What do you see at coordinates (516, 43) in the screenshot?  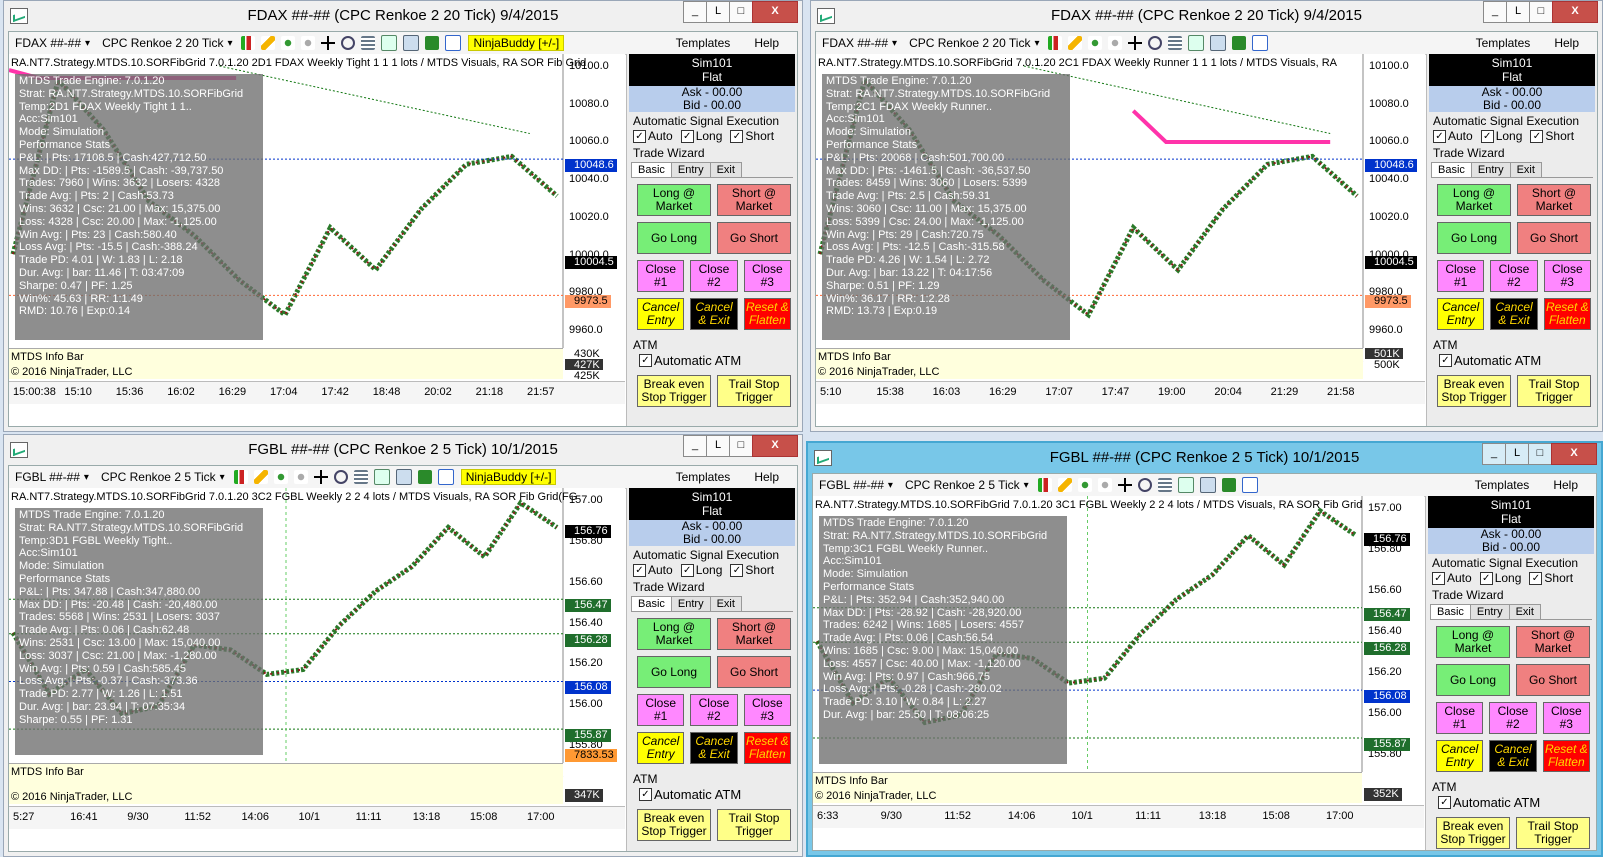 I see `ninjabuddy-button: NinjaBuddy [+/-]` at bounding box center [516, 43].